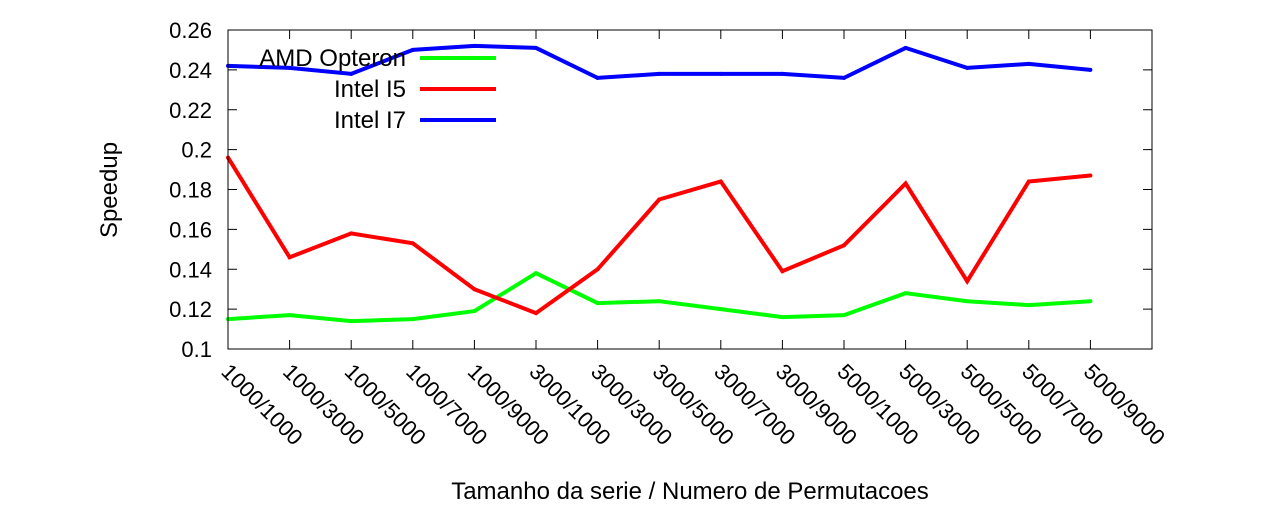 This screenshot has height=512, width=1280. I want to click on y-tick-label: 0.24, so click(190, 70).